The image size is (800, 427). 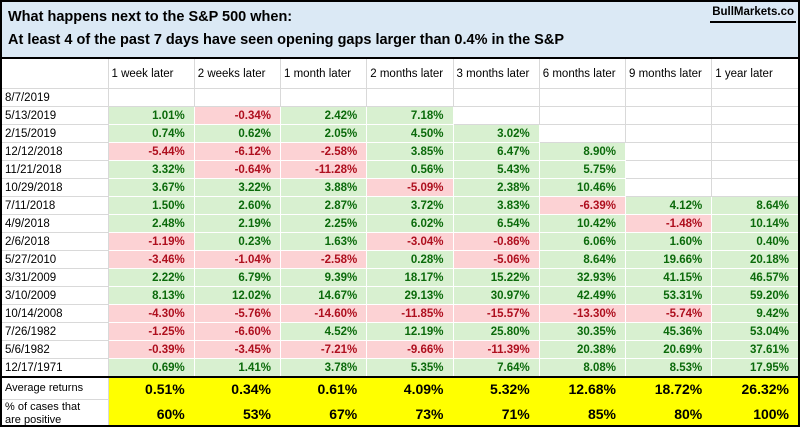 I want to click on return-cell: 20.38%, so click(x=582, y=349).